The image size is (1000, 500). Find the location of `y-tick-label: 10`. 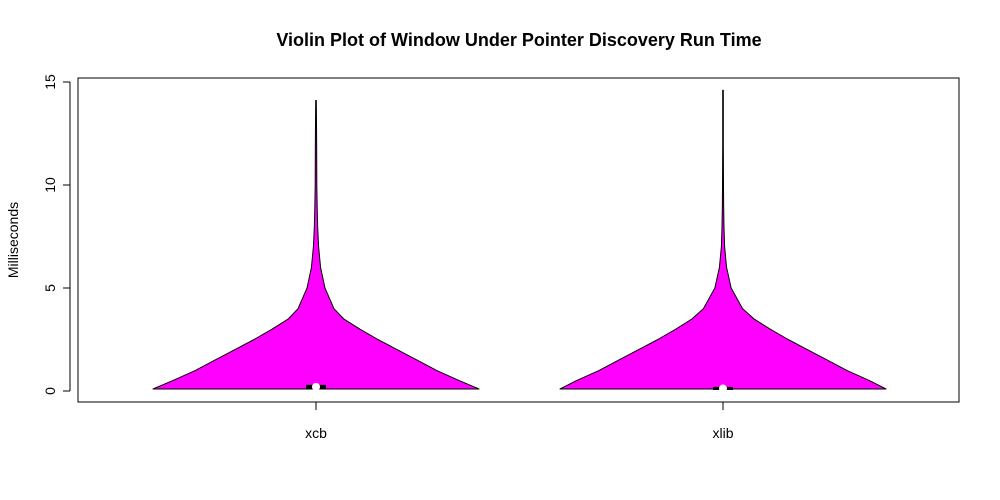

y-tick-label: 10 is located at coordinates (50, 185).